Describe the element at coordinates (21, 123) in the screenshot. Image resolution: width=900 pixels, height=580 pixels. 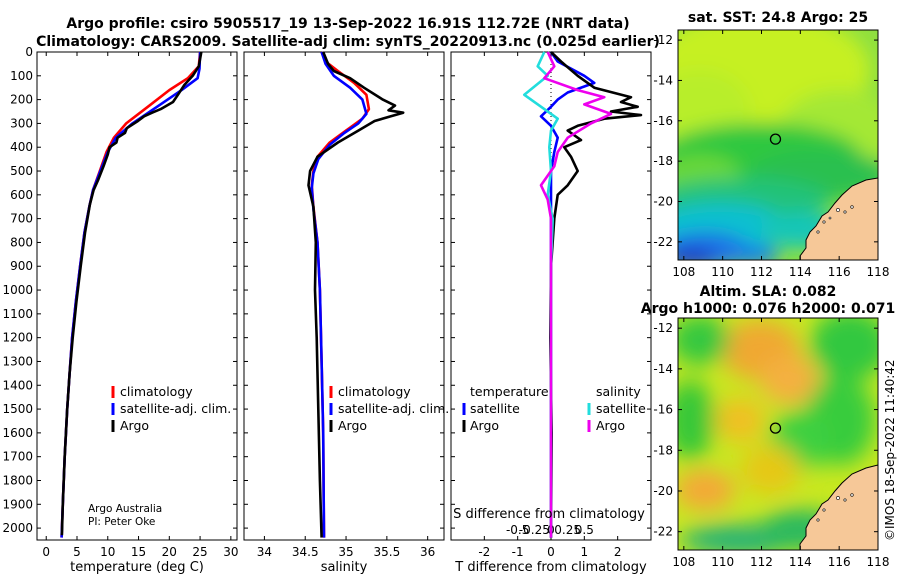
I see `y-tick-label: 300` at that location.